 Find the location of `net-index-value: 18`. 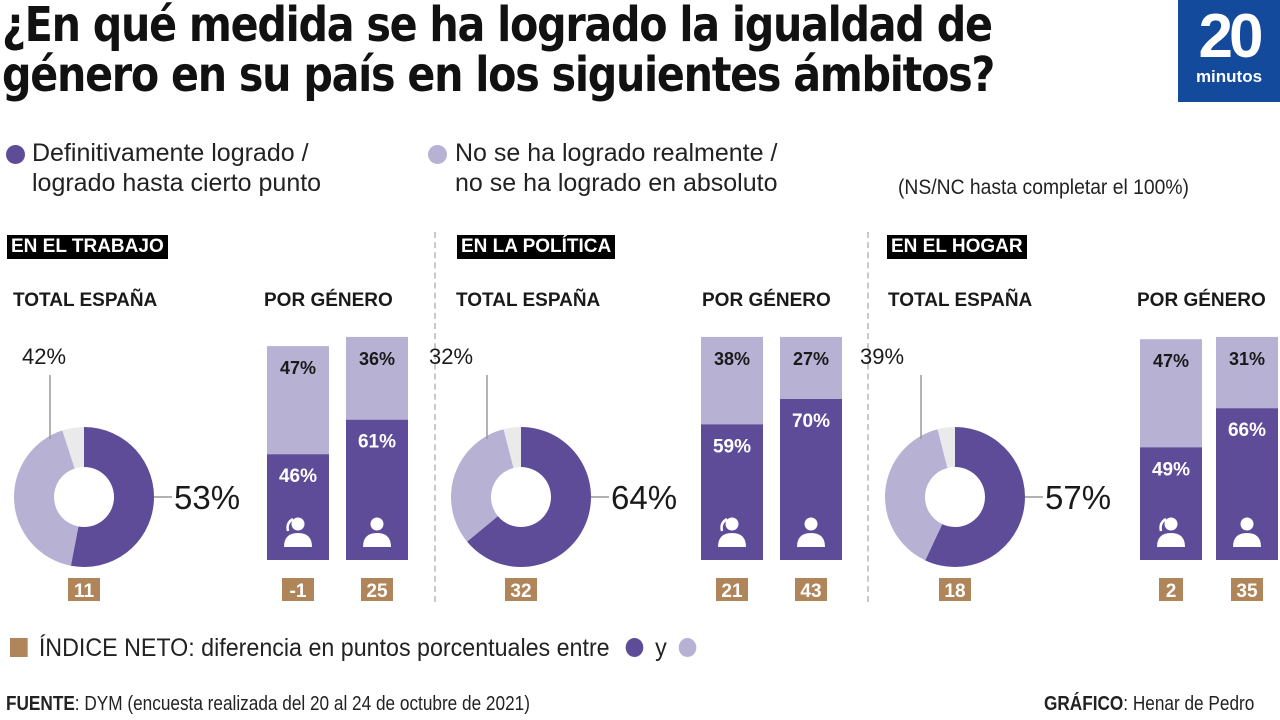

net-index-value: 18 is located at coordinates (954, 591).